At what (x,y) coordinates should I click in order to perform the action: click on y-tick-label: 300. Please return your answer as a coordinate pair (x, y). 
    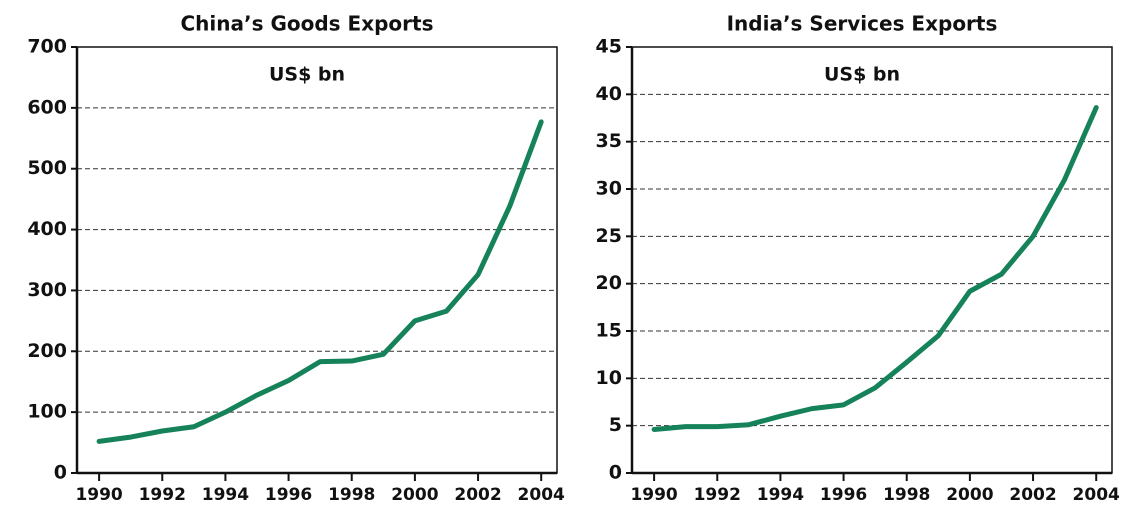
    Looking at the image, I should click on (47, 290).